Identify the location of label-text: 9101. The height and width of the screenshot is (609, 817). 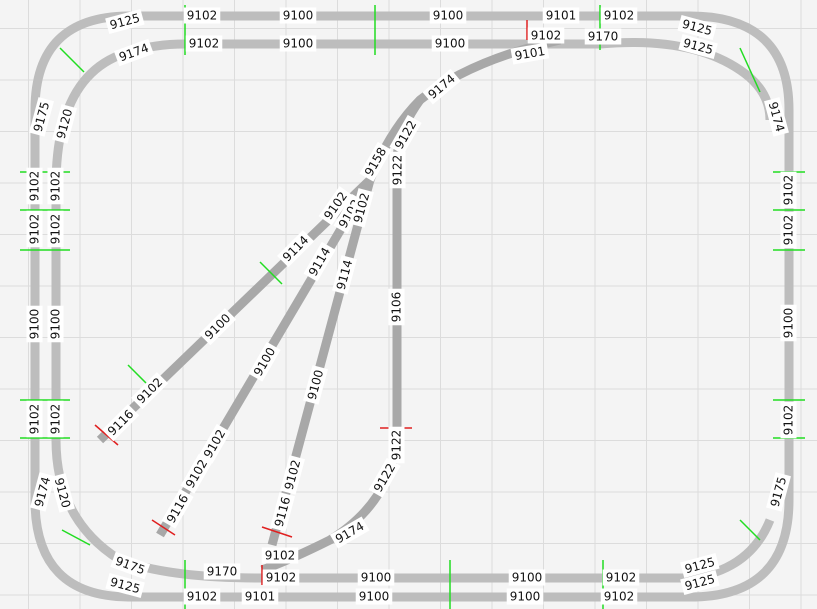
(530, 53).